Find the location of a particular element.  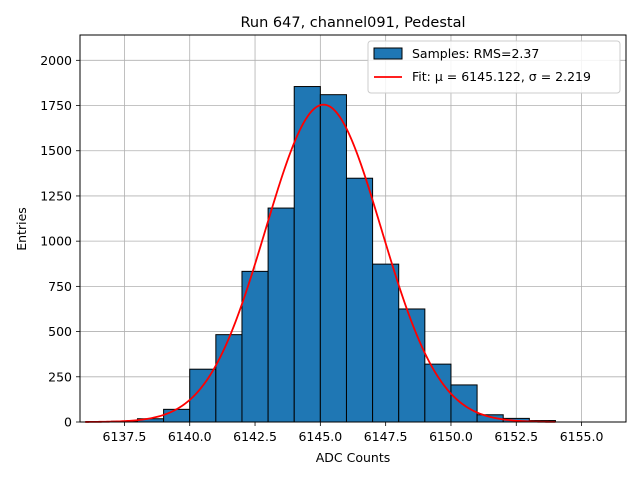

legend-histogram-label: Samples: RMS=2.37 is located at coordinates (475, 53).